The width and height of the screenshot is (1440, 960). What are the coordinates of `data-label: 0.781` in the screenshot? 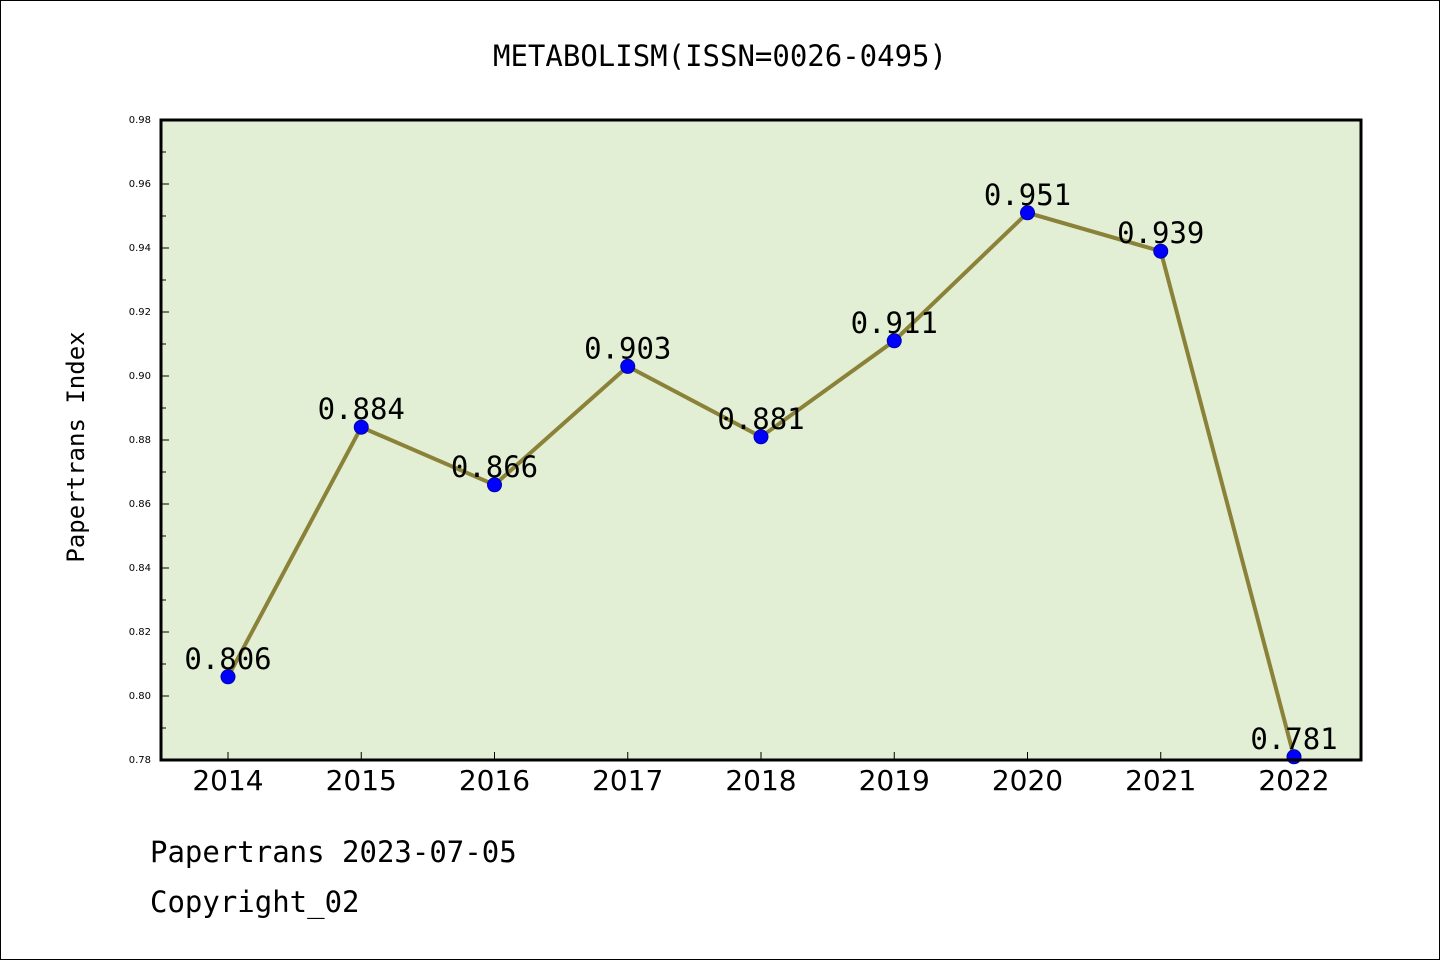 It's located at (1293, 739).